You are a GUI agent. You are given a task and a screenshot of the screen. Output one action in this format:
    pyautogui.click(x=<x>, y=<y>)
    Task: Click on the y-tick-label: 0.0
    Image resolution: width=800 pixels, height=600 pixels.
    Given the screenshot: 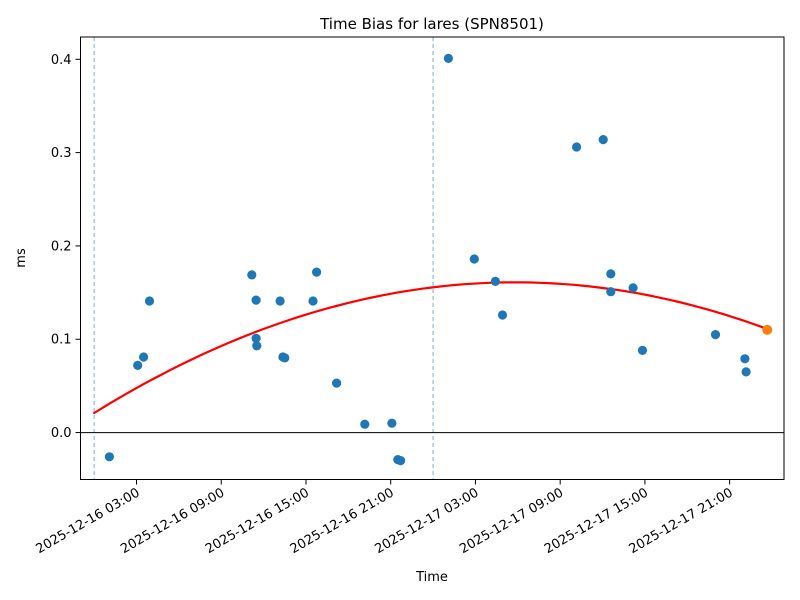 What is the action you would take?
    pyautogui.click(x=61, y=433)
    